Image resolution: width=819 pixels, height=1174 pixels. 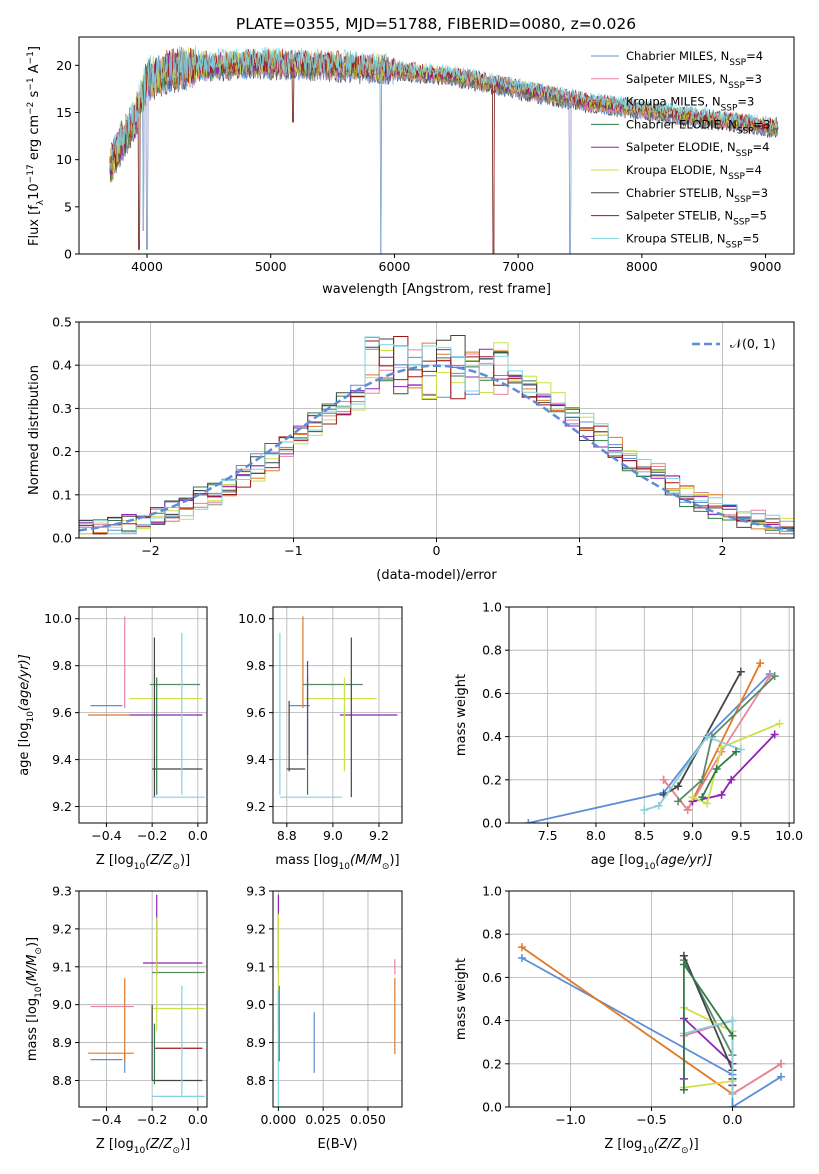 What do you see at coordinates (256, 966) in the screenshot?
I see `y-tick-label: 9.1` at bounding box center [256, 966].